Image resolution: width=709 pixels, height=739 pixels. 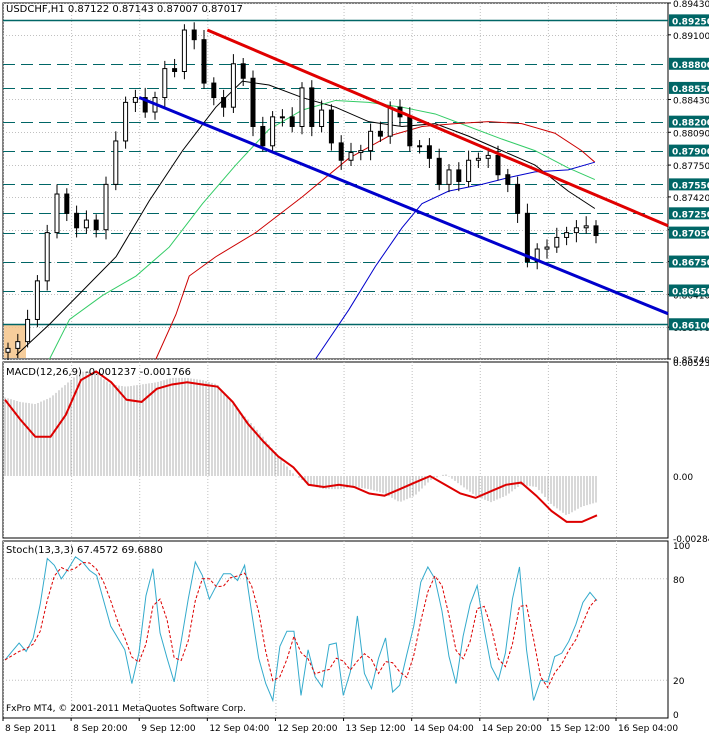 I want to click on stoch-signal-line, so click(x=301, y=625).